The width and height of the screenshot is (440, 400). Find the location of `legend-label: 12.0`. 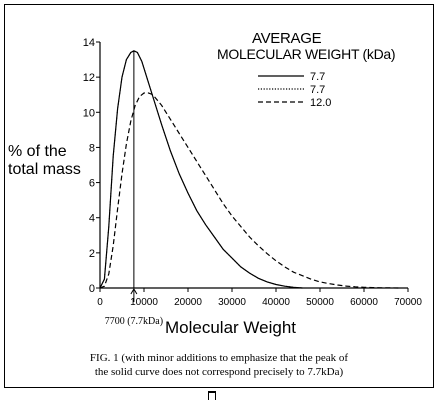

legend-label: 12.0 is located at coordinates (320, 103).